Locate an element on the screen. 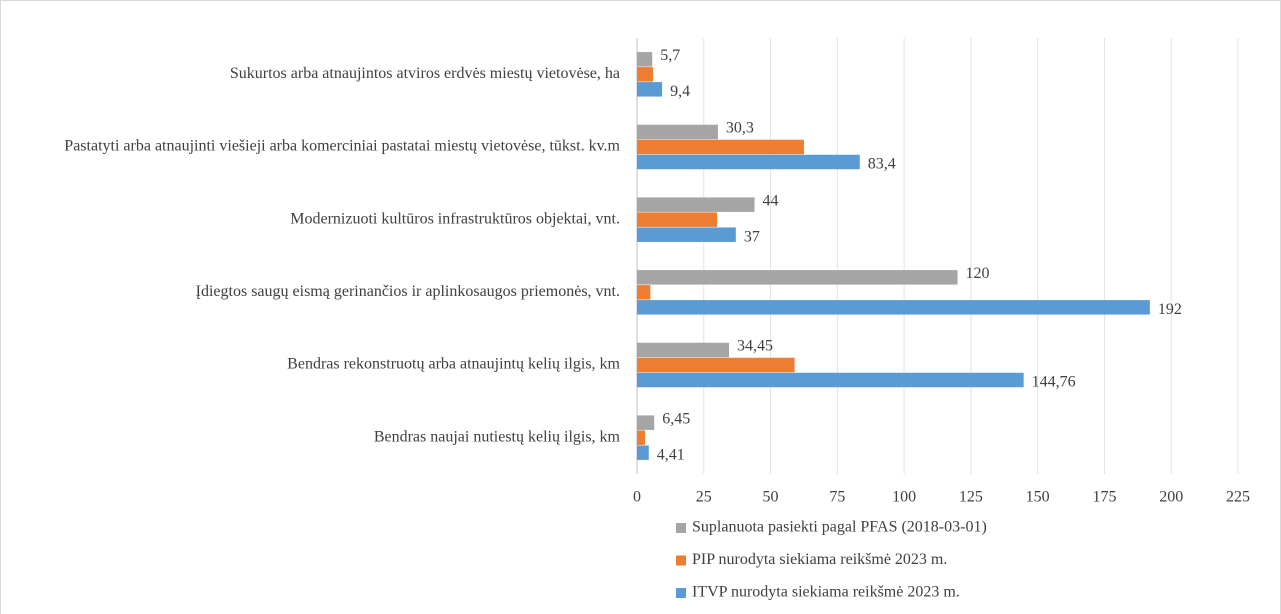 Image resolution: width=1281 pixels, height=614 pixels. x-tick-label: 100 is located at coordinates (904, 497).